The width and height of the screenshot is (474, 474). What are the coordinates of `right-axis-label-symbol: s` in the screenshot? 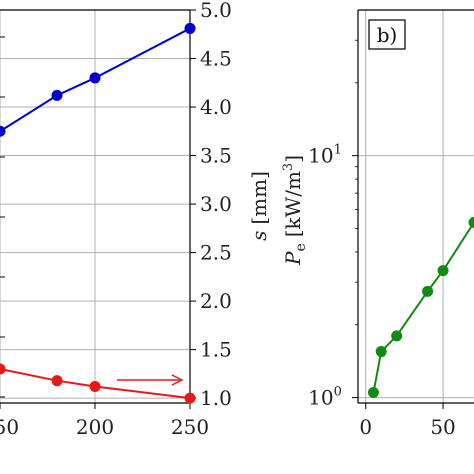 It's located at (259, 236).